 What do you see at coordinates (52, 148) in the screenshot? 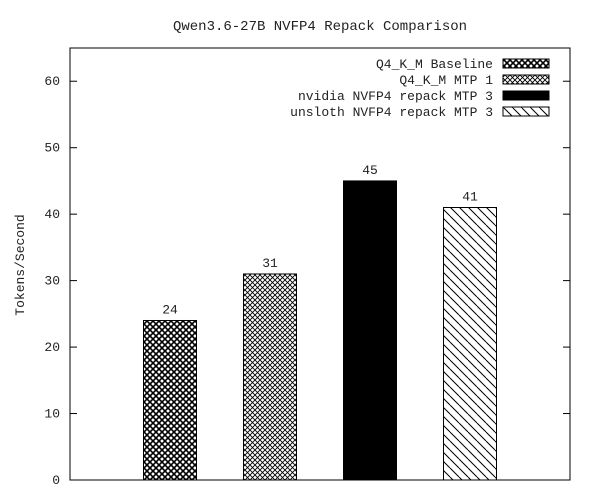
I see `y-tick-label: 50` at bounding box center [52, 148].